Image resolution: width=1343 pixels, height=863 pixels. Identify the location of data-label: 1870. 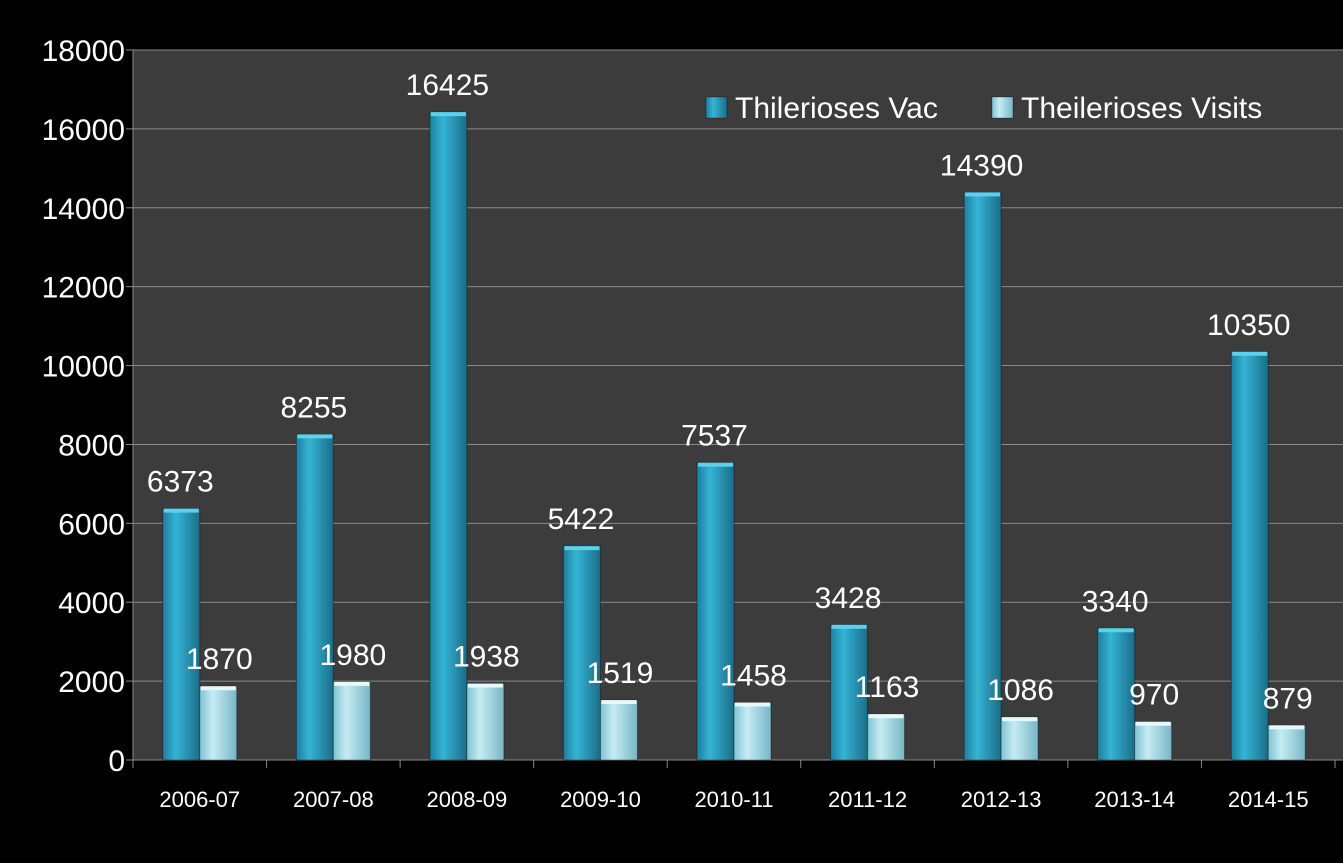
(219, 659).